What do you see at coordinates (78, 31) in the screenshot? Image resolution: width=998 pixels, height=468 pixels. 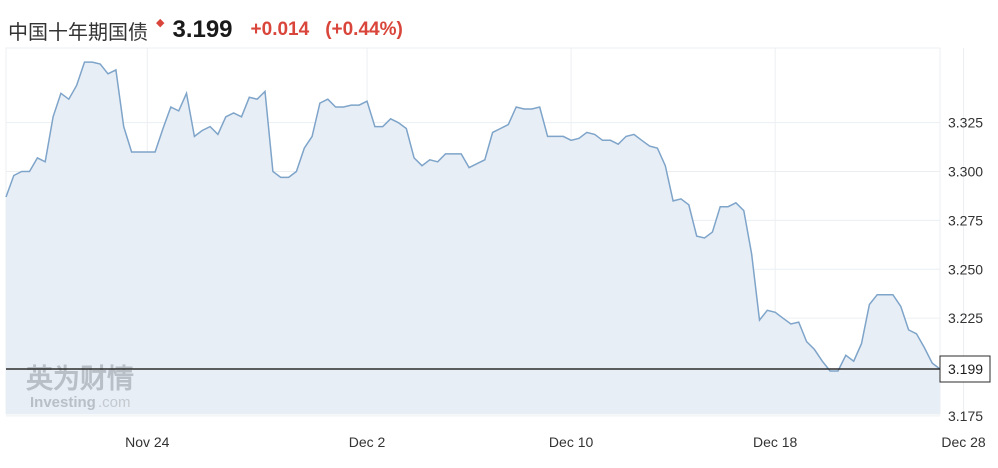 I see `instrument-title: 中国十年期国债` at bounding box center [78, 31].